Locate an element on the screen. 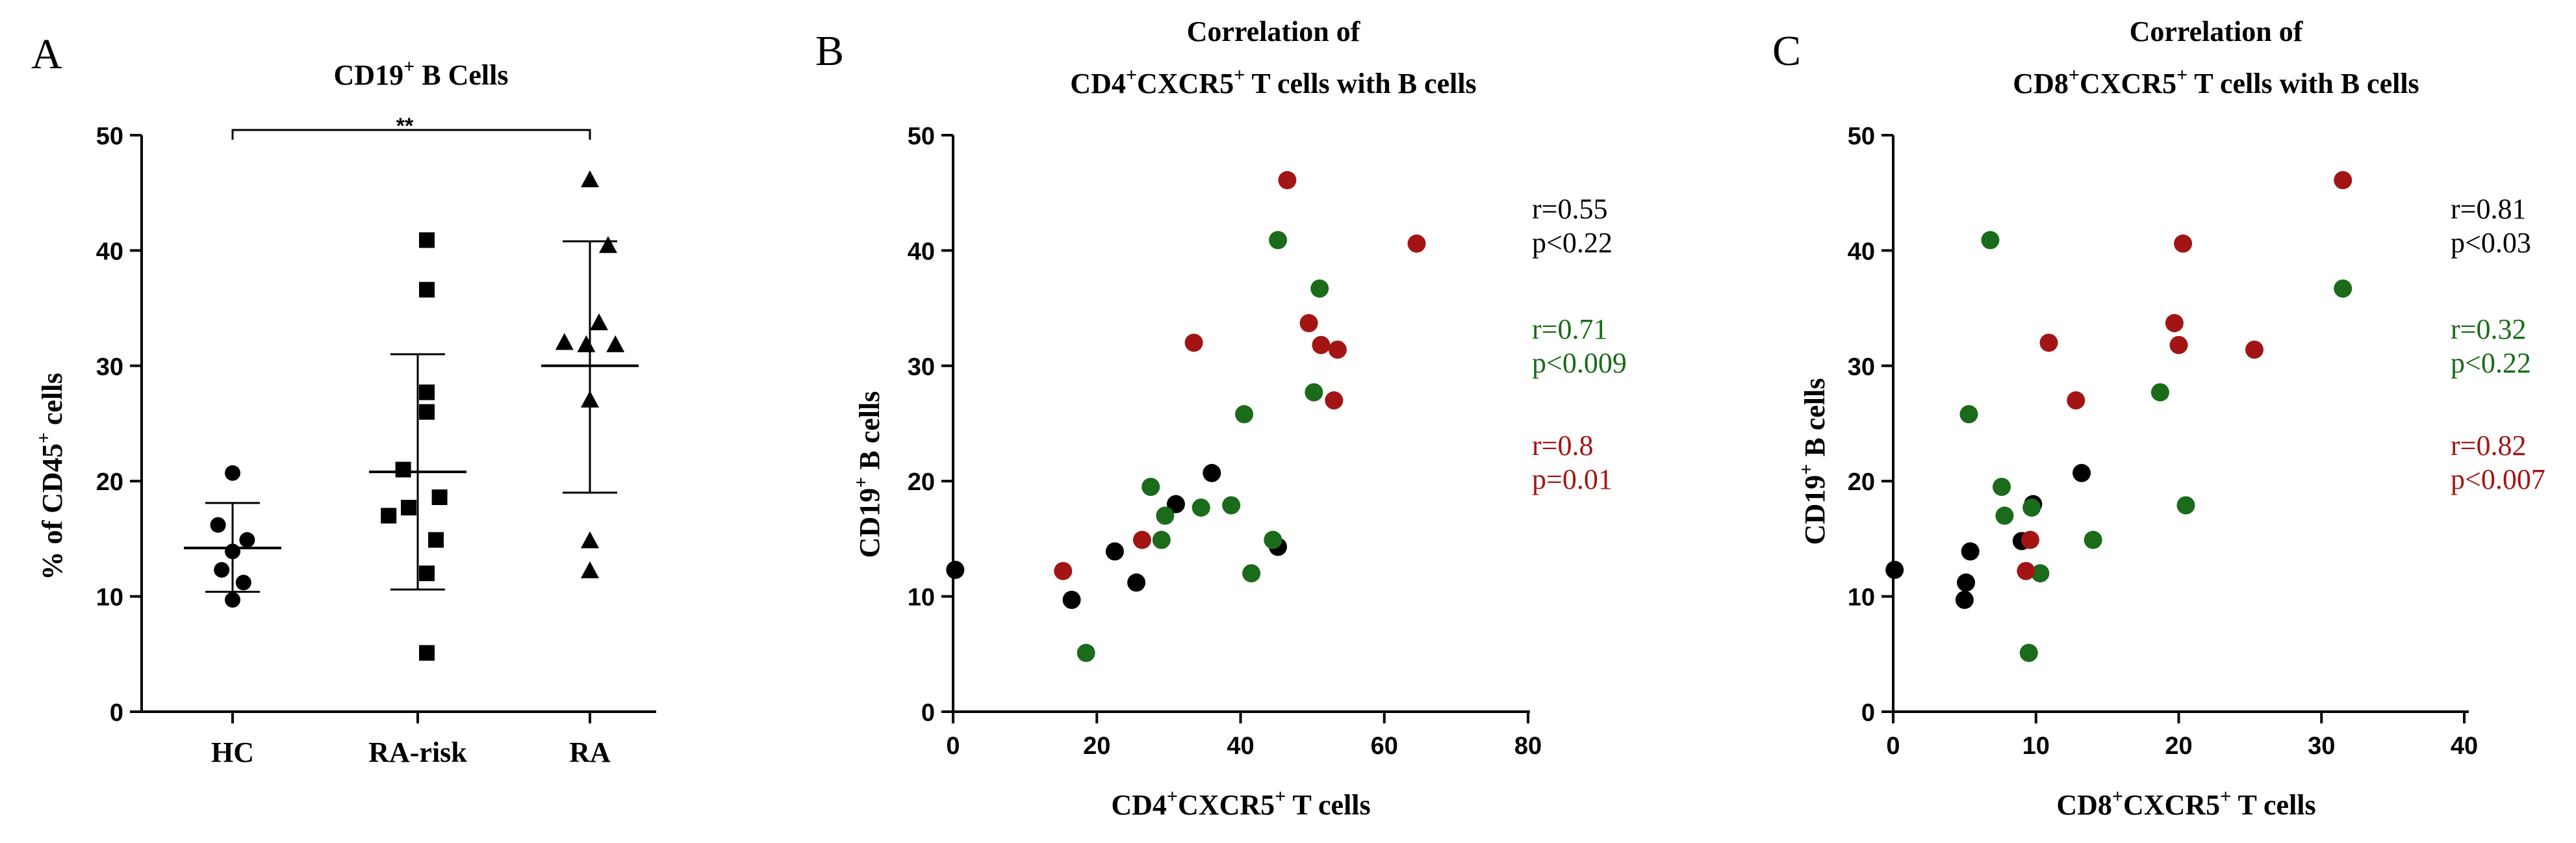 The width and height of the screenshot is (2576, 843). significance-label: ** is located at coordinates (405, 126).